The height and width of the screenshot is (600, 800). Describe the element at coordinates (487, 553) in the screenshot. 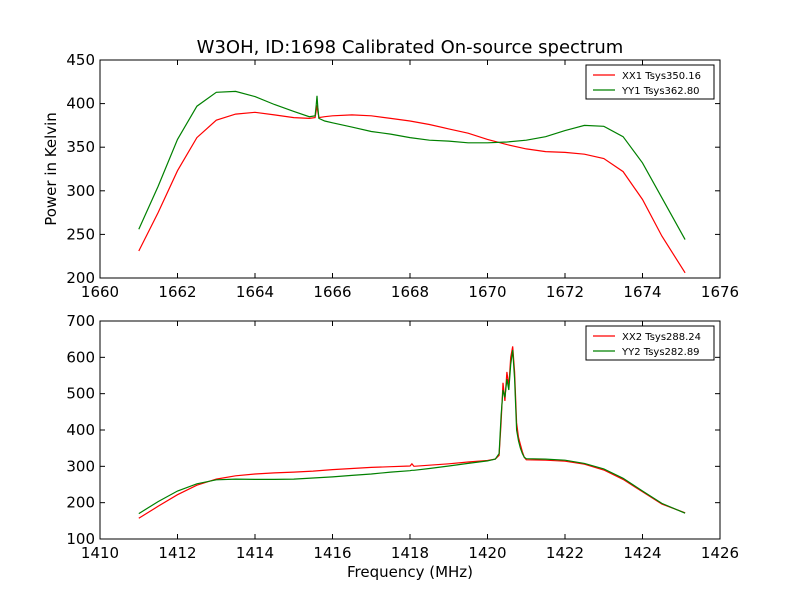

I see `bottom-x-tick-label: 1420` at that location.